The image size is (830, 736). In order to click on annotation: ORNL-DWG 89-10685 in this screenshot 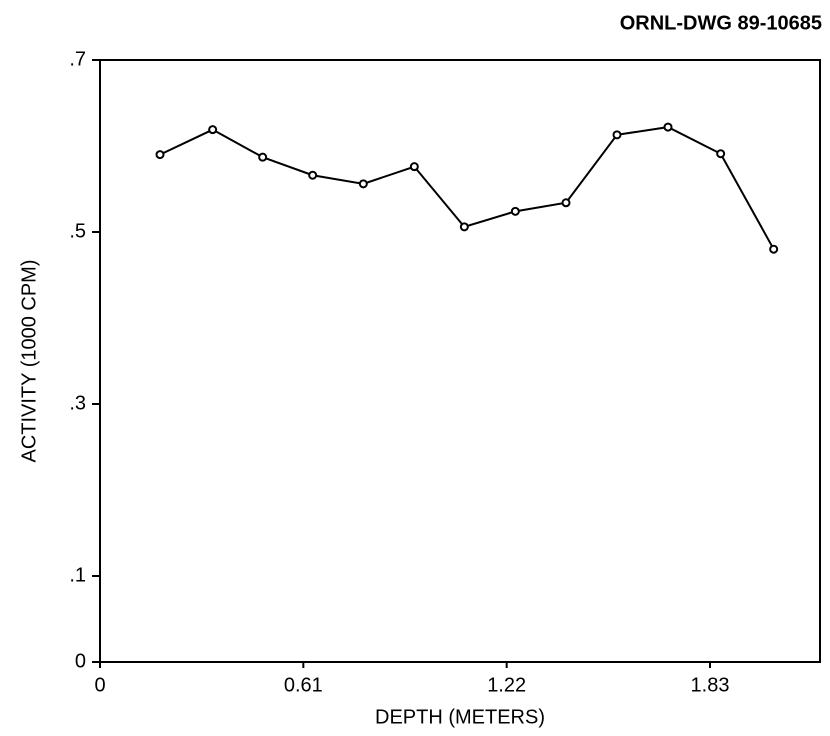, I will do `click(721, 23)`.